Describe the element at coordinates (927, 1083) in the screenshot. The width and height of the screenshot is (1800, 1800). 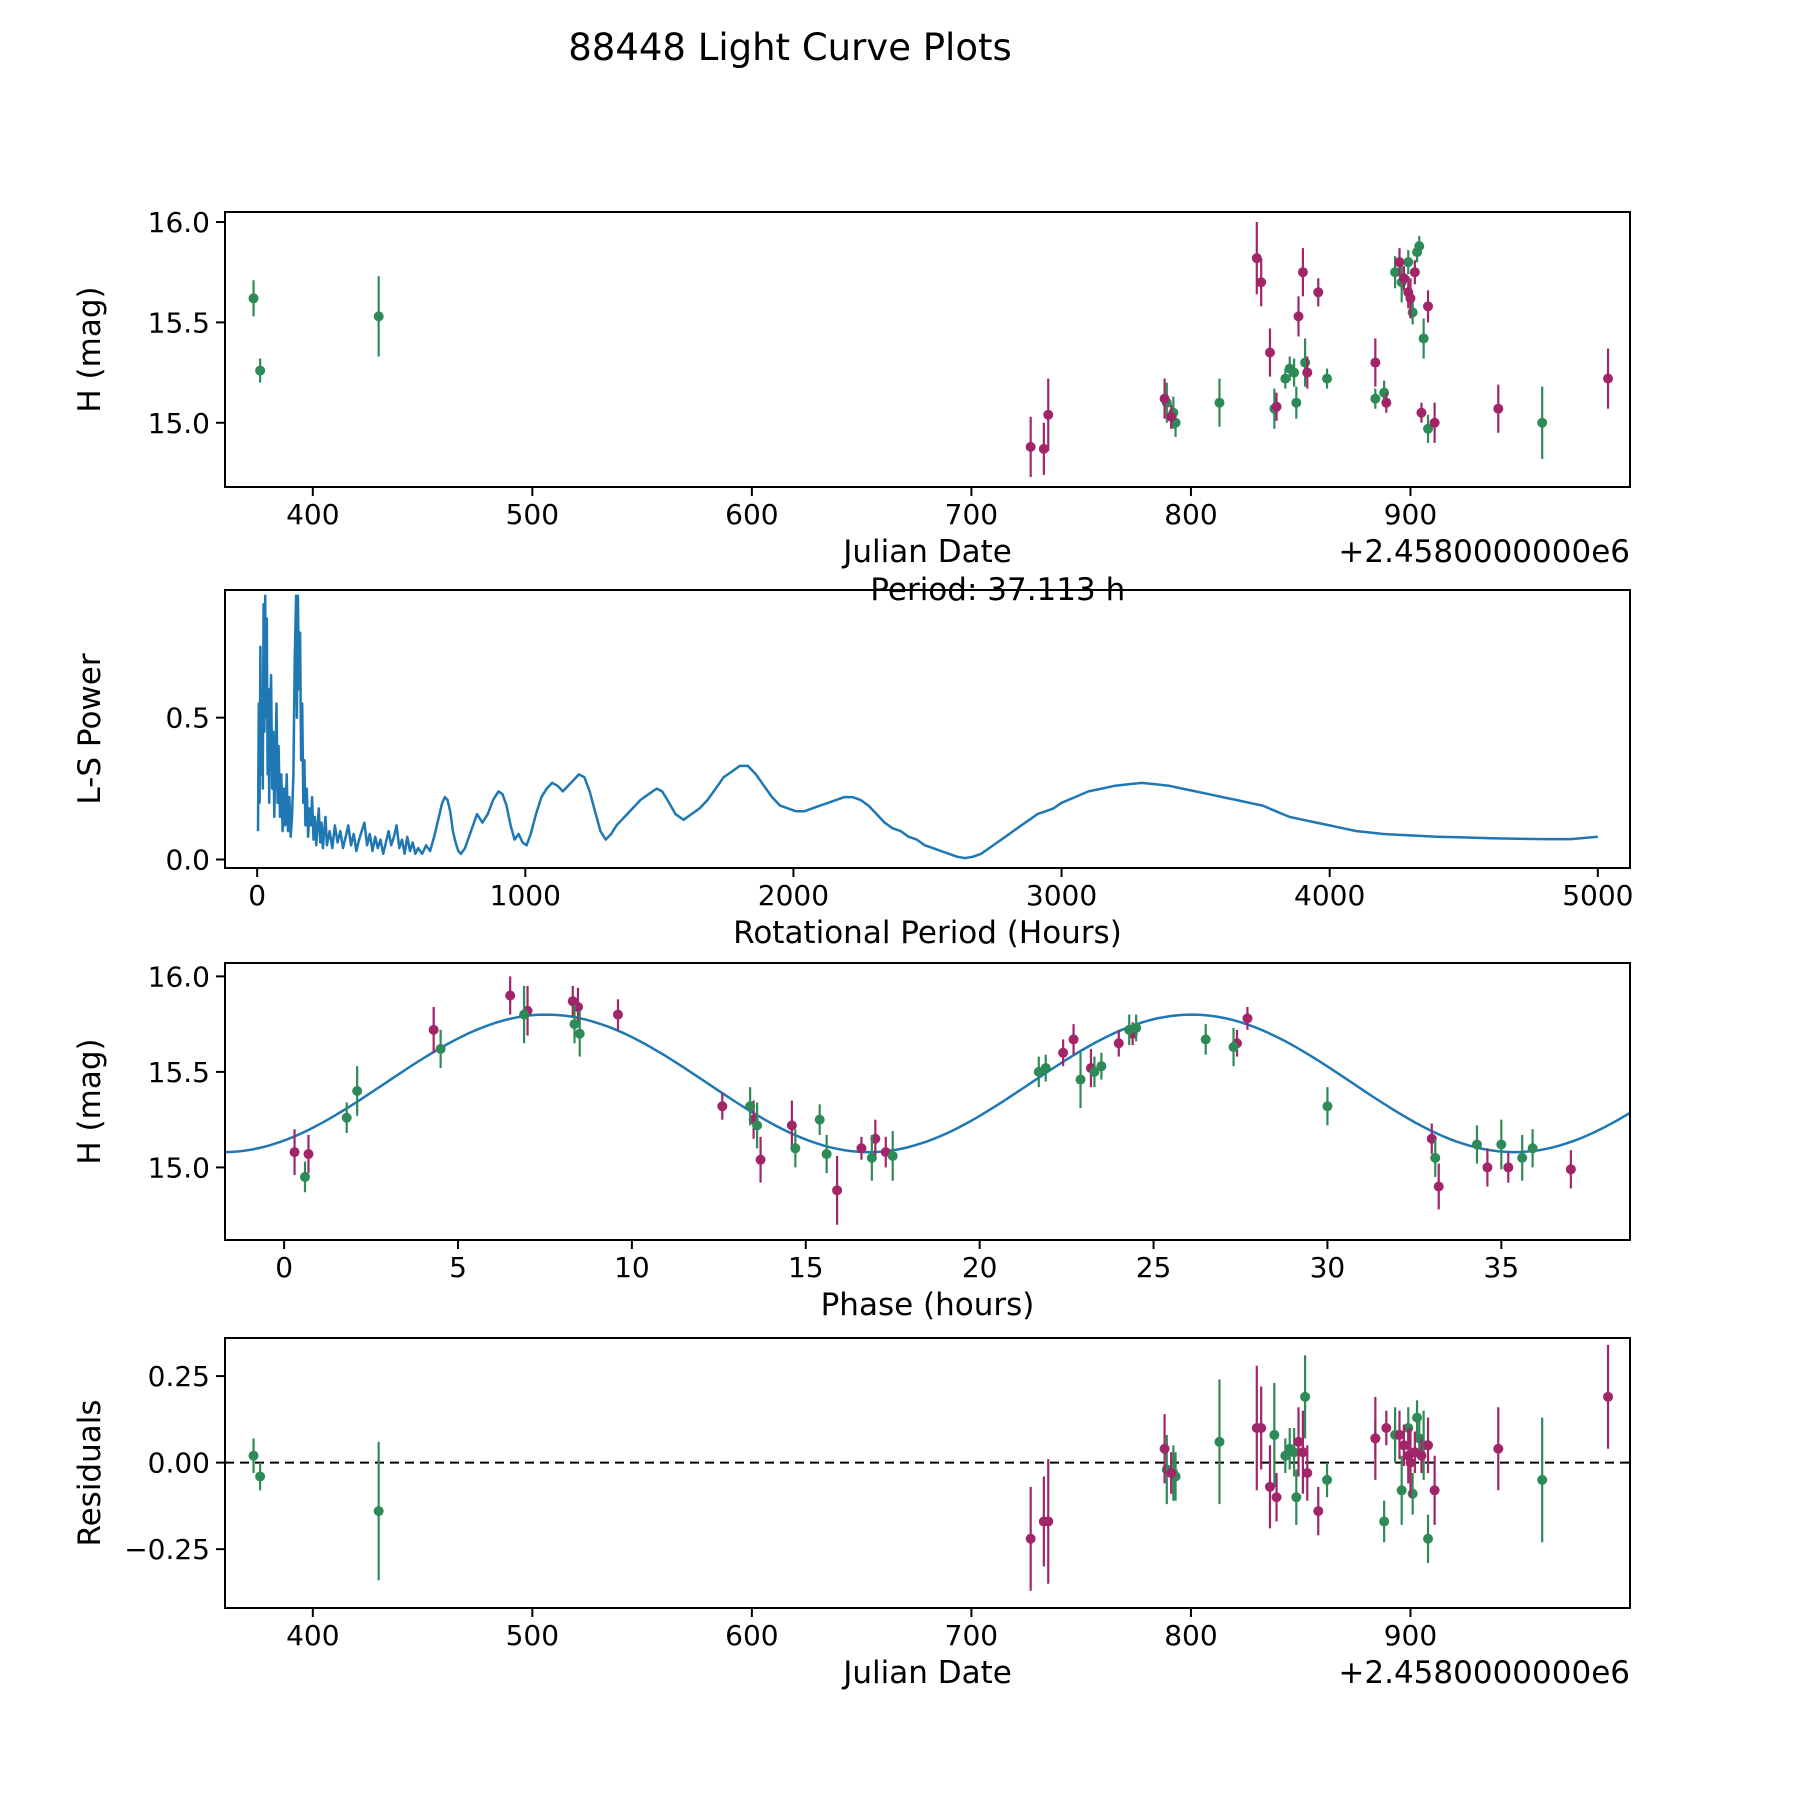
I see `sine-fit-curve` at that location.